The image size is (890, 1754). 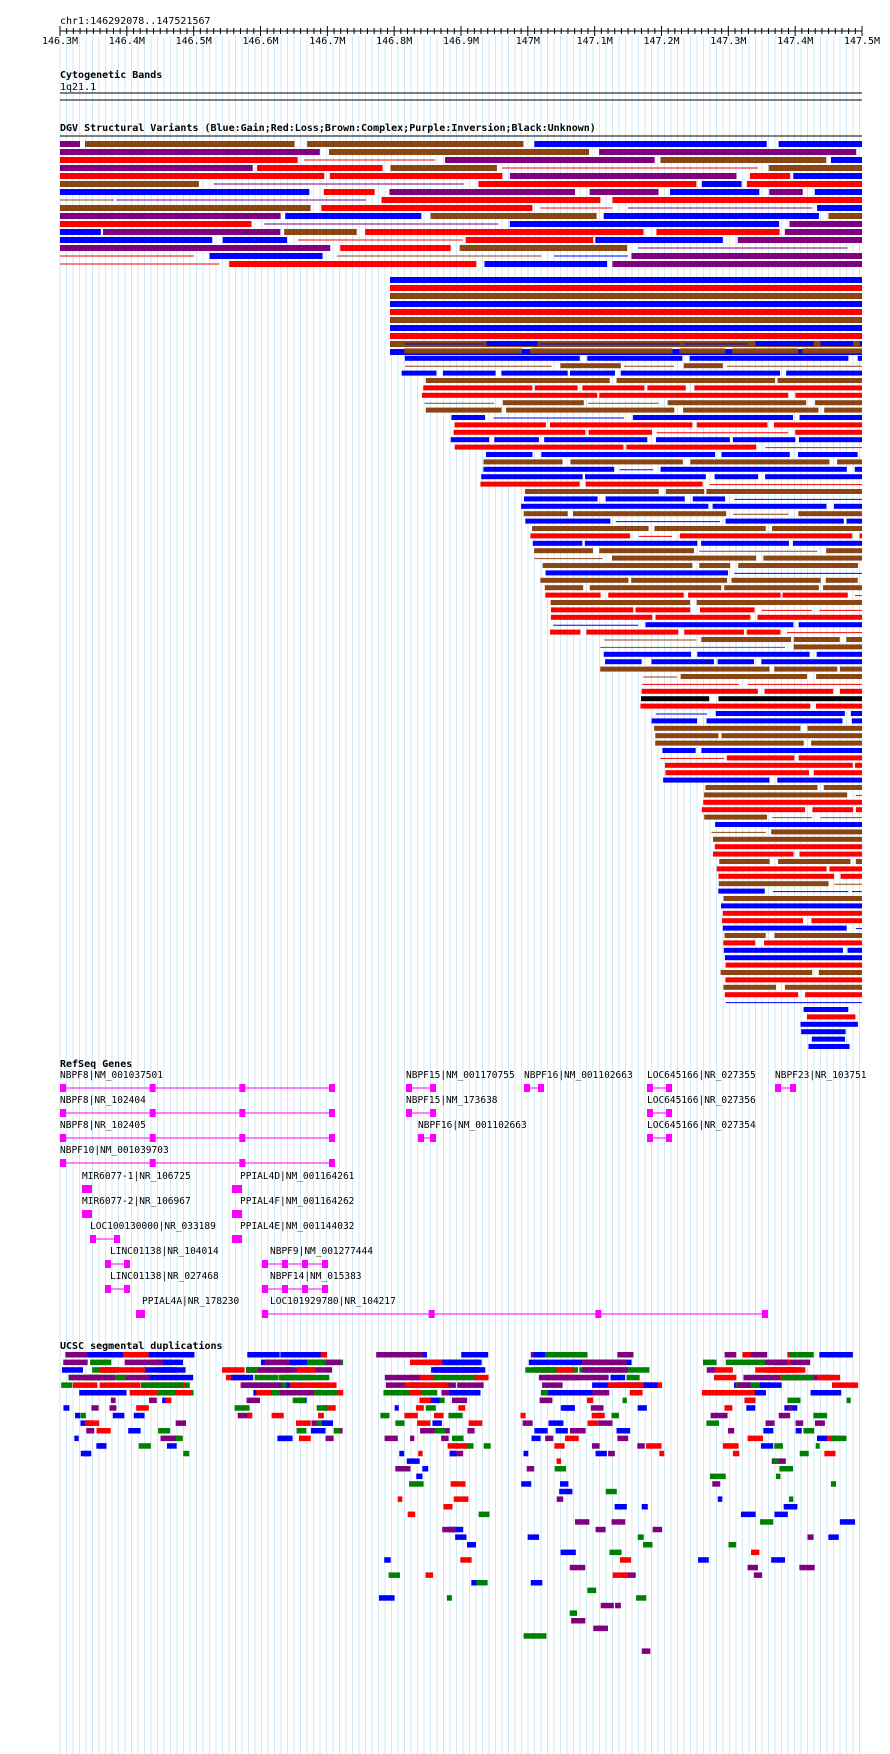 I want to click on gene-label: PPIAL4A|NR_178230, so click(x=191, y=1301).